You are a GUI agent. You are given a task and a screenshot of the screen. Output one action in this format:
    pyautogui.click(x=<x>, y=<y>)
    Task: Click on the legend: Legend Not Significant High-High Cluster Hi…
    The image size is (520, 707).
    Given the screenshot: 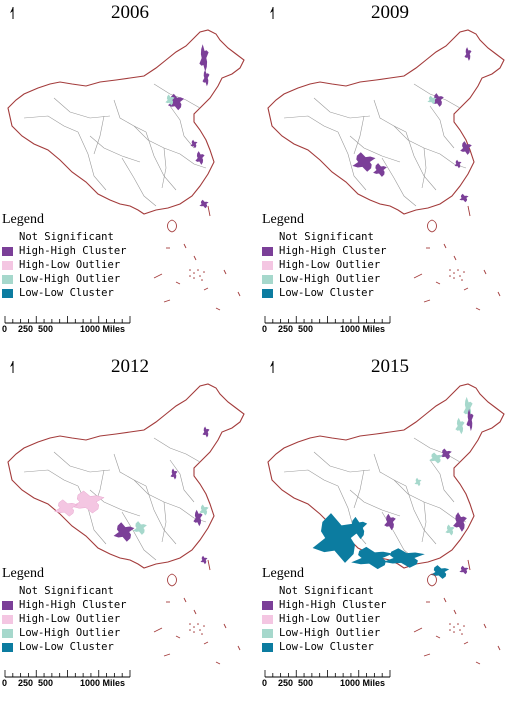 What is the action you would take?
    pyautogui.click(x=324, y=256)
    